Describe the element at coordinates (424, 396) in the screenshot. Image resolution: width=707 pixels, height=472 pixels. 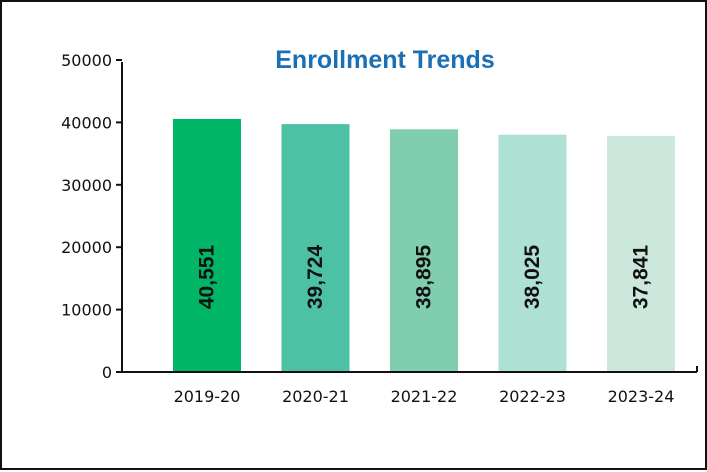
I see `x-tick-label: 2021-22` at that location.